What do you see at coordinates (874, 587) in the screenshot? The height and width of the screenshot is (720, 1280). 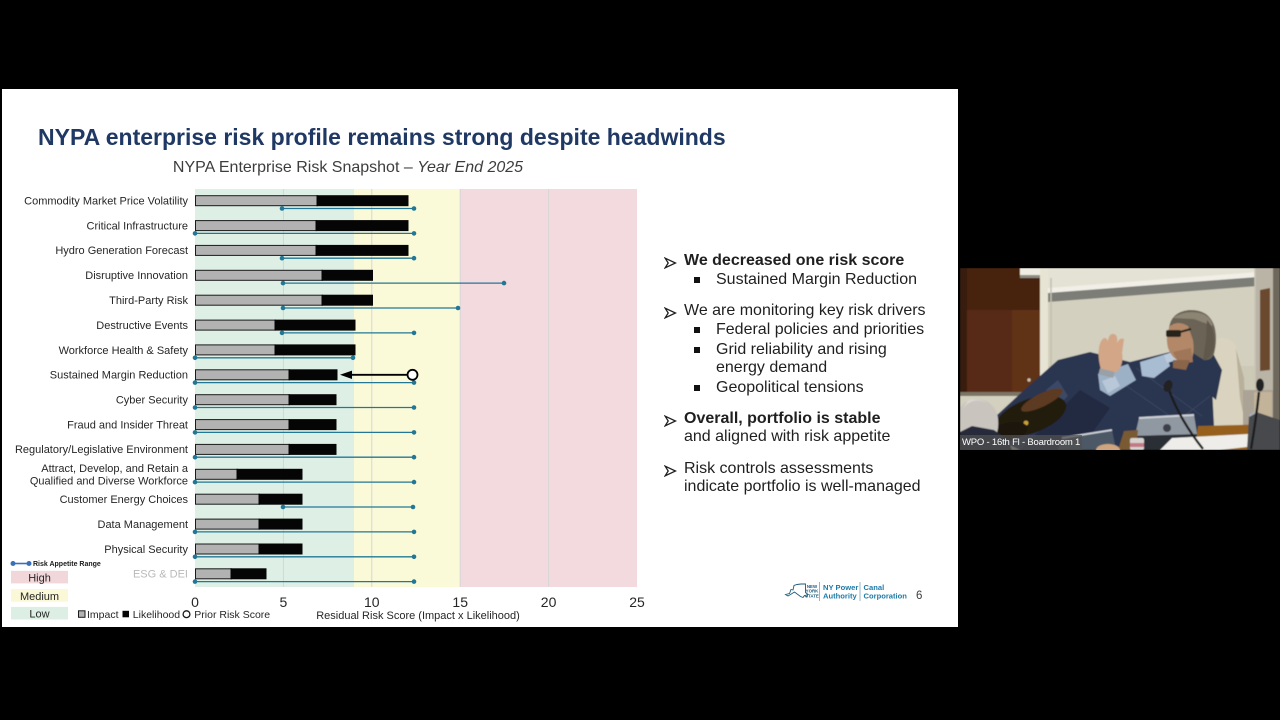 I see `svg-text: Canal` at bounding box center [874, 587].